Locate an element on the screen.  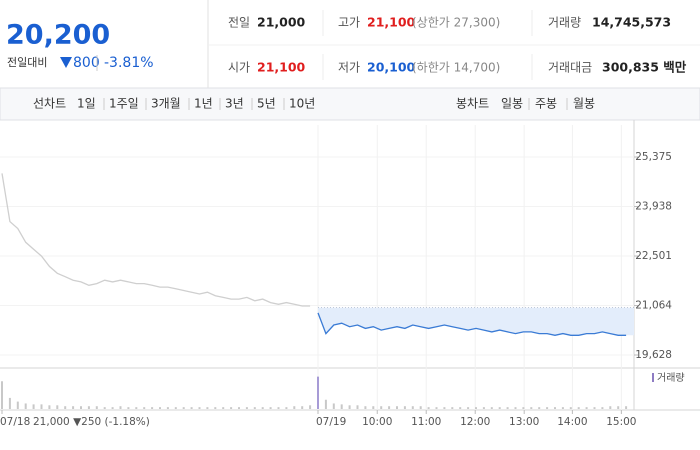
x-tick-label: 10:00 is located at coordinates (377, 422).